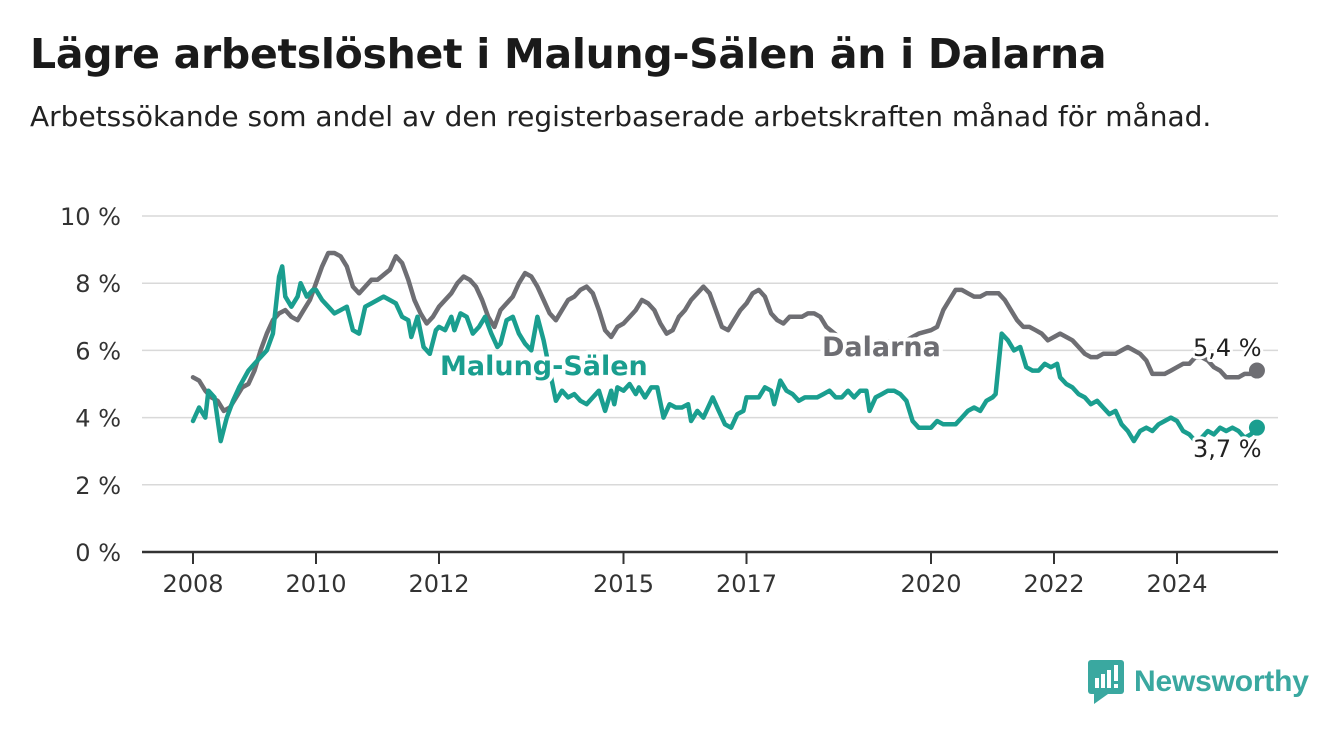 Image resolution: width=1340 pixels, height=734 pixels. Describe the element at coordinates (623, 584) in the screenshot. I see `x-tick-label: 2015` at that location.